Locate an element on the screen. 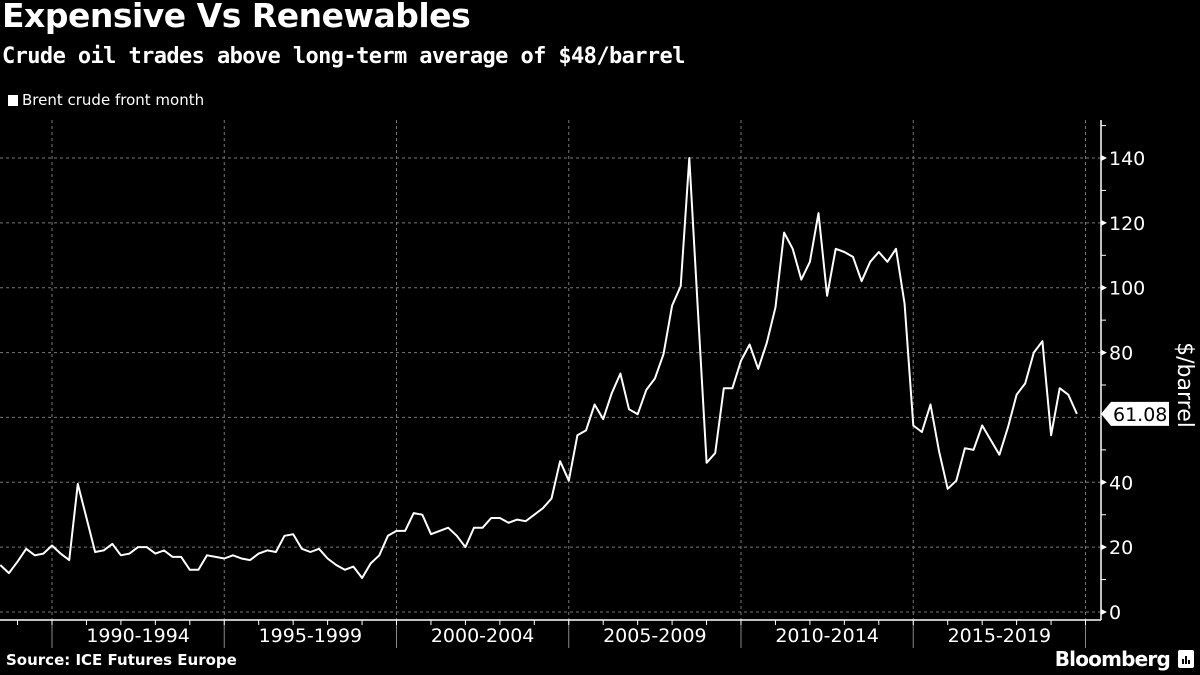  x-tick-label: 2015-2019 is located at coordinates (1000, 636).